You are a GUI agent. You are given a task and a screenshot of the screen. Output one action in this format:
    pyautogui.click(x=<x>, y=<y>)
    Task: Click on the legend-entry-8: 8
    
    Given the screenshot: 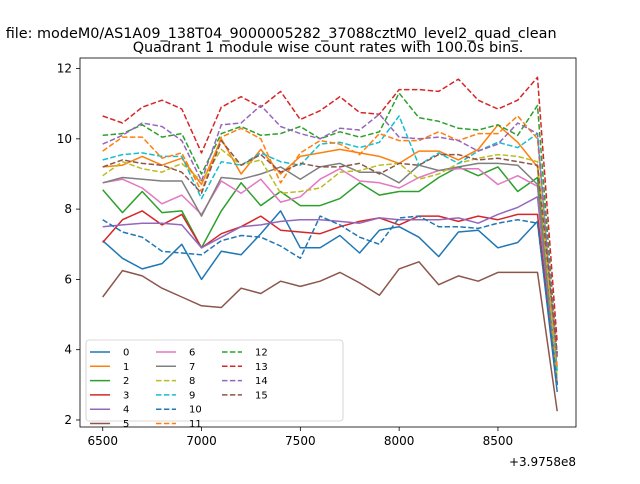 What is the action you would take?
    pyautogui.click(x=175, y=381)
    